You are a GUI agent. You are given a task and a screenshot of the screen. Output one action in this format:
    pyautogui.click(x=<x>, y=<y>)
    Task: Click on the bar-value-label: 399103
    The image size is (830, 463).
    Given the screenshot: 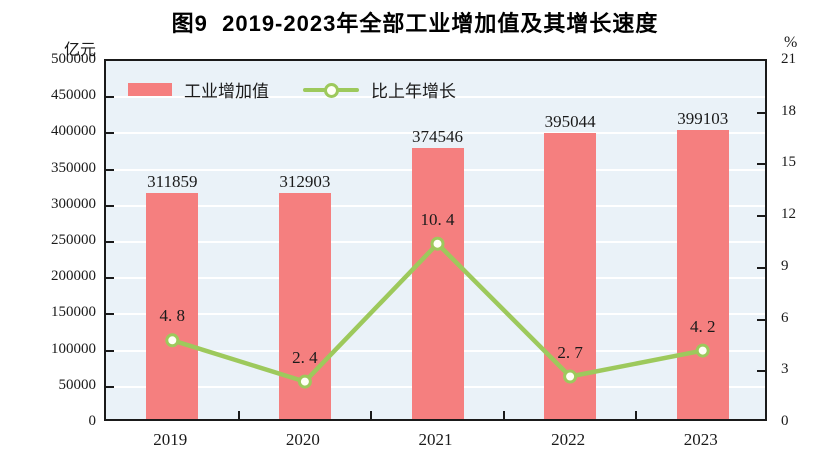 What is the action you would take?
    pyautogui.click(x=703, y=118)
    